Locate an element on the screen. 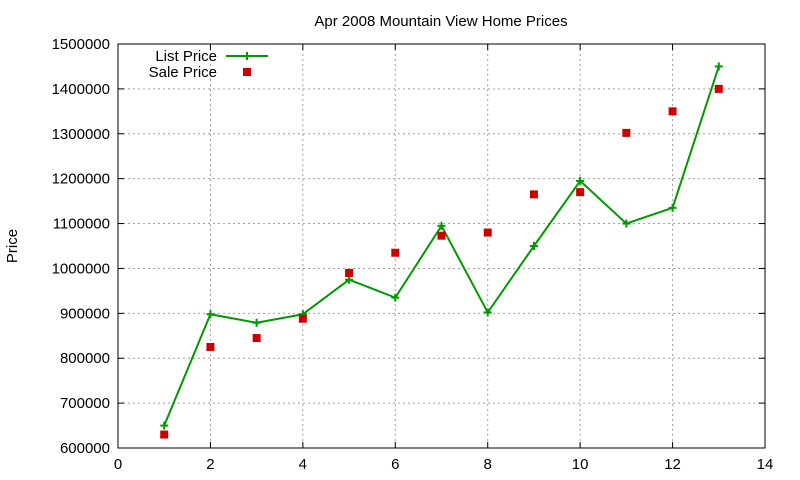  y-axis-title: Price is located at coordinates (12, 246).